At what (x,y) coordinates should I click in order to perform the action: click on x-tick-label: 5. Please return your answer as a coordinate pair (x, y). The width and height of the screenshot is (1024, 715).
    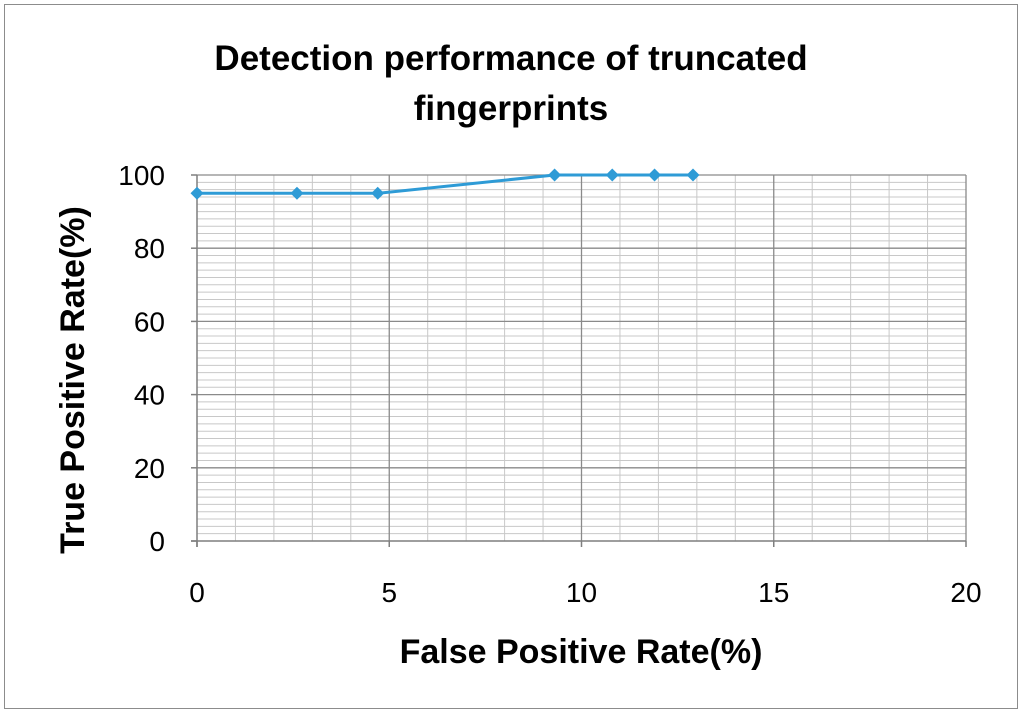
    Looking at the image, I should click on (389, 592).